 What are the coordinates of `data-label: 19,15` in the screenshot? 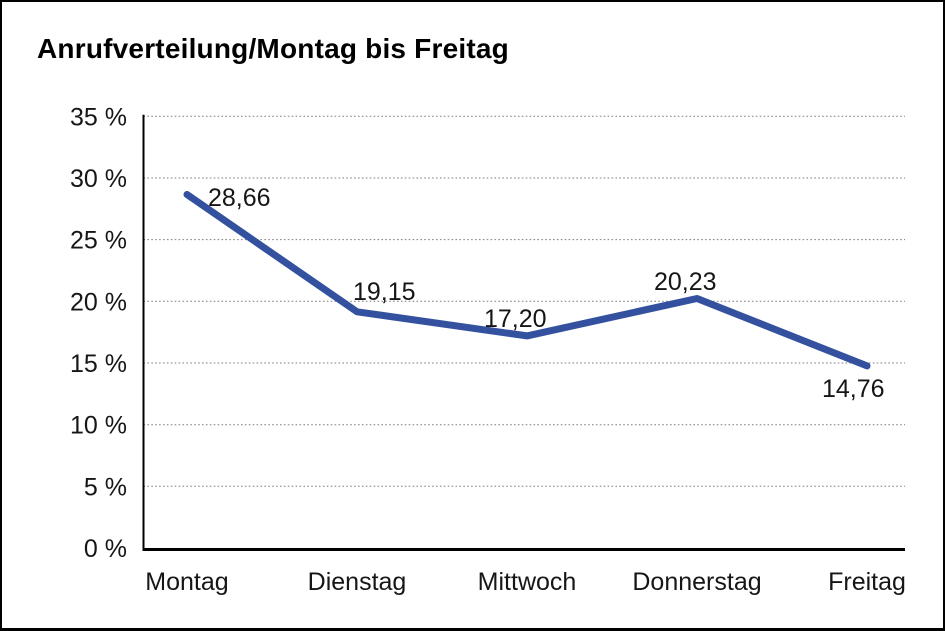 It's located at (384, 292).